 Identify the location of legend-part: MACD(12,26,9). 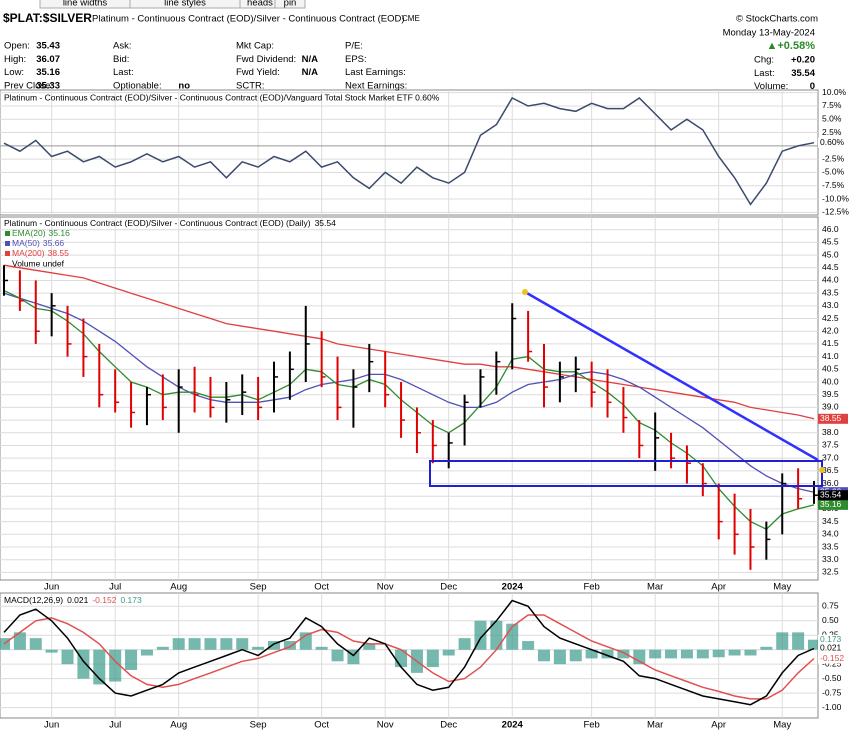
(33, 600).